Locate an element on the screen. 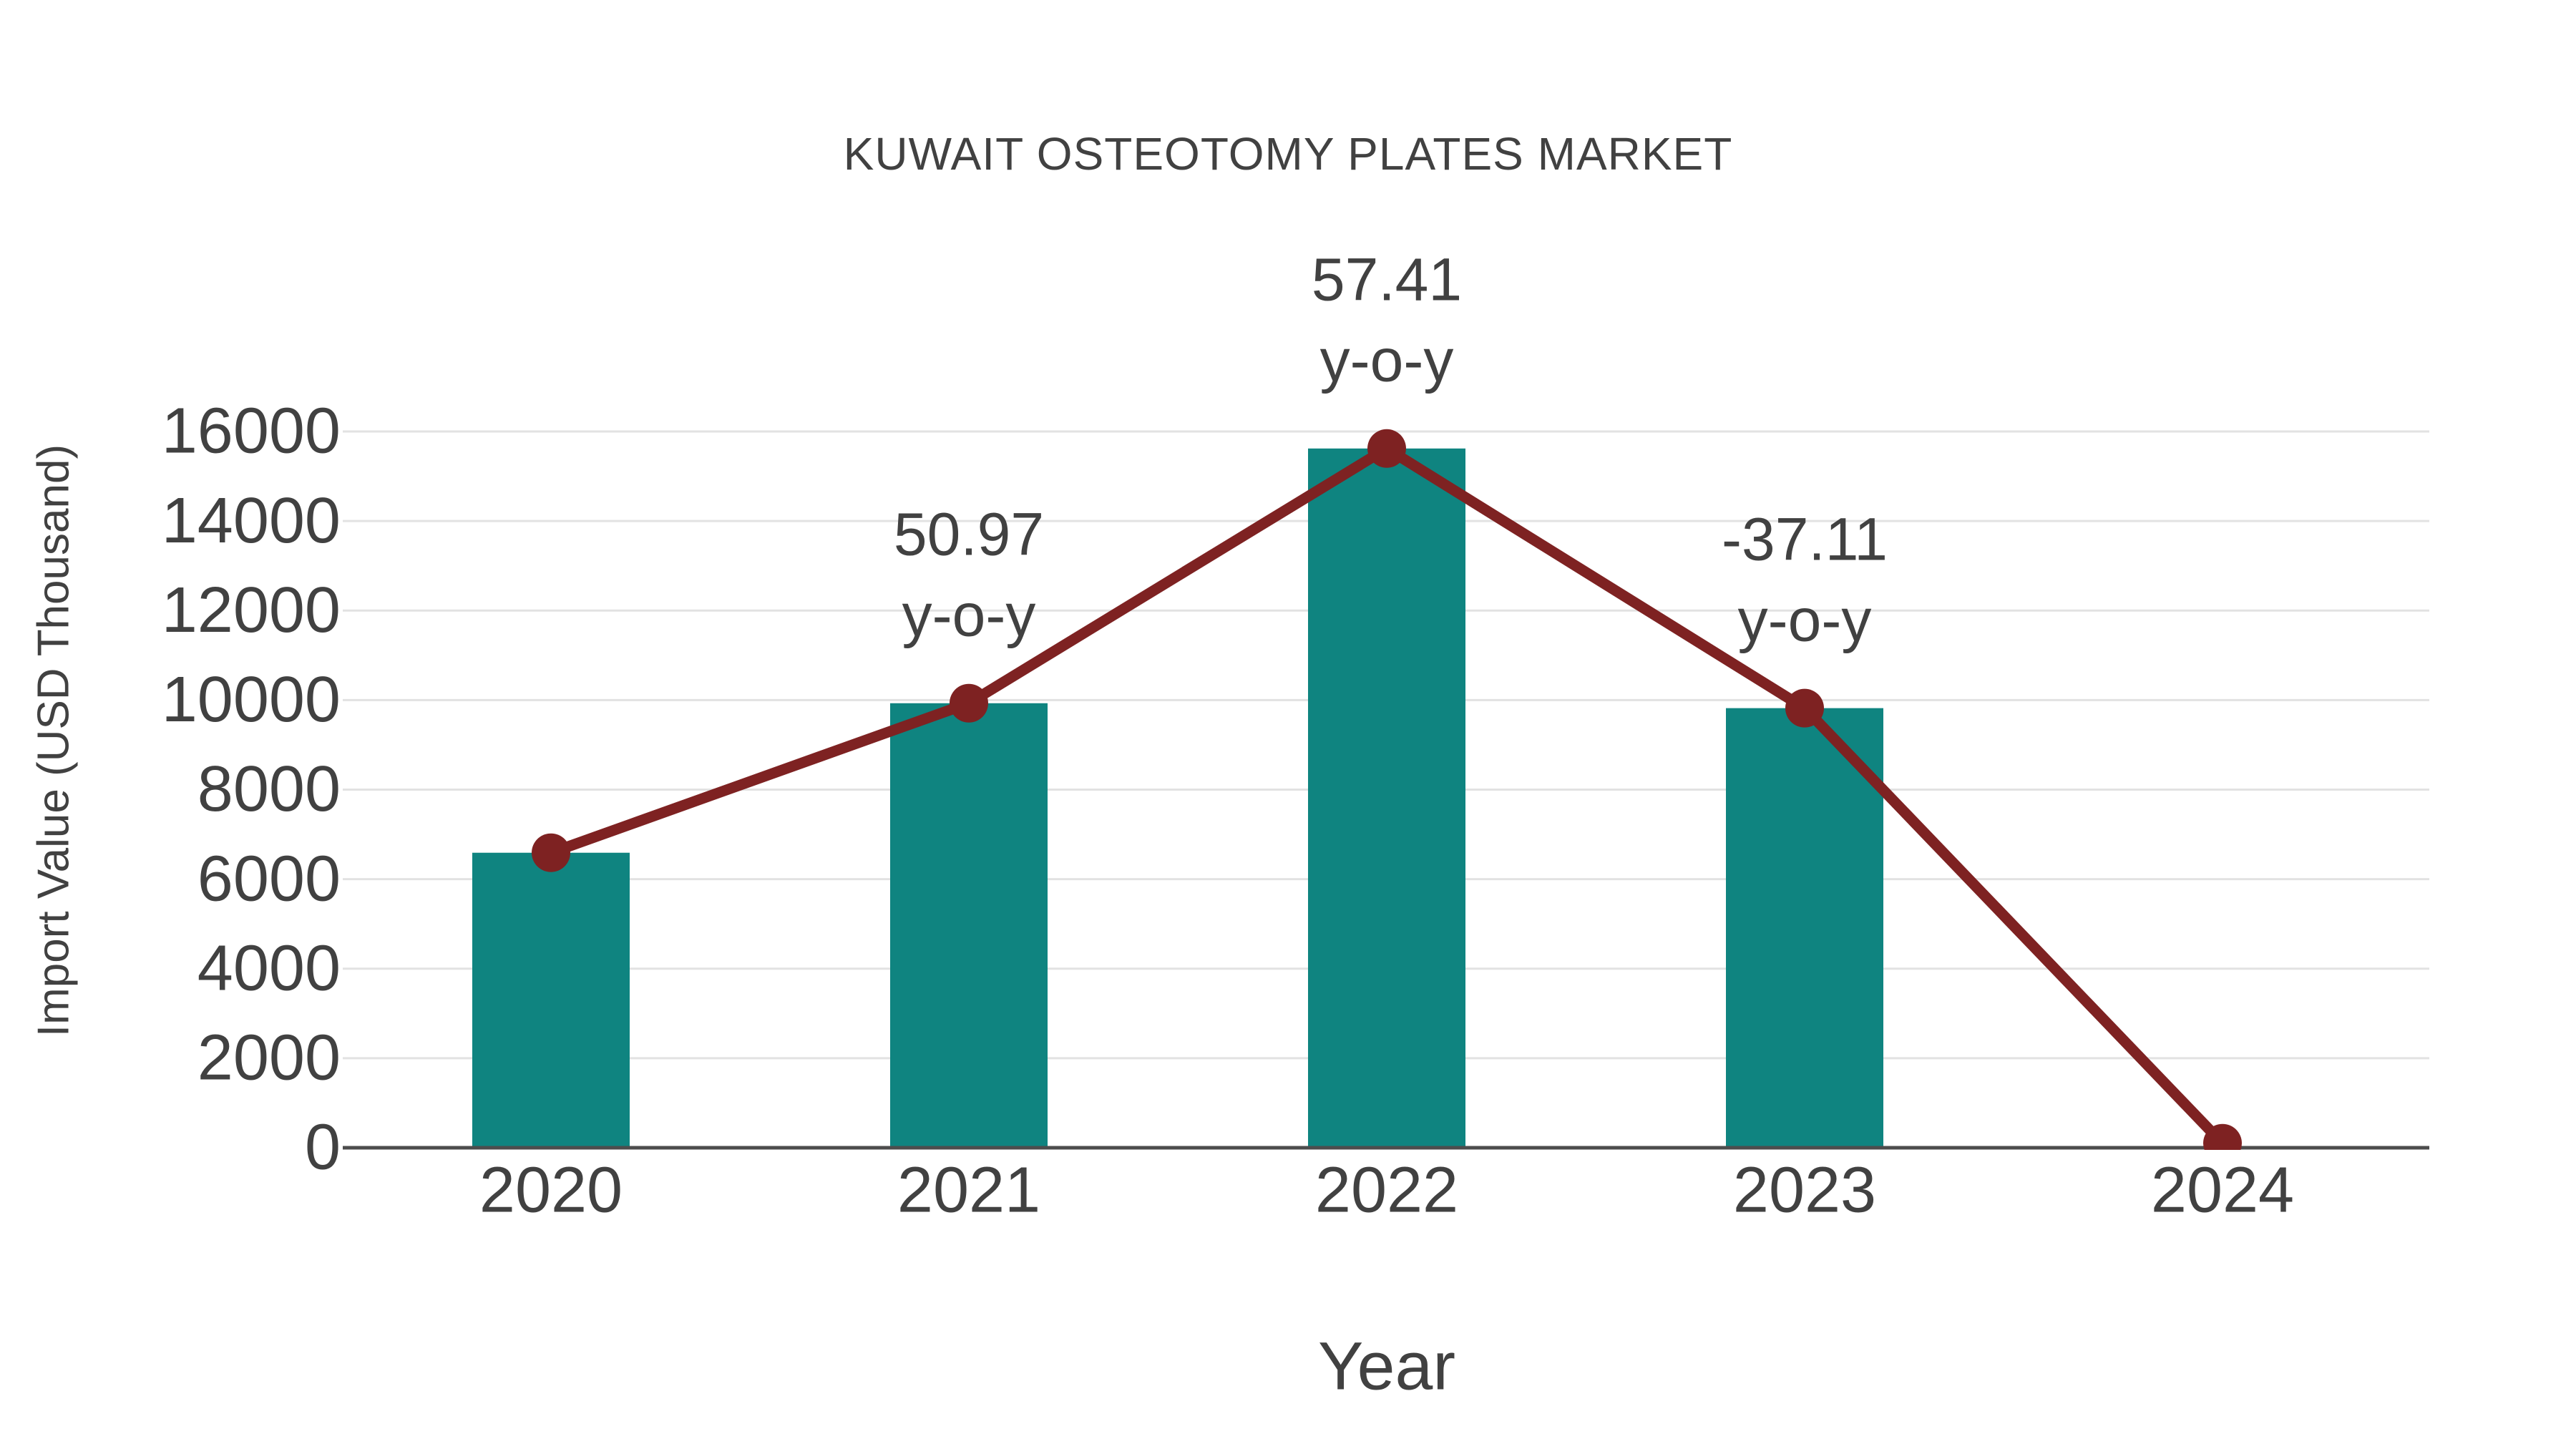  y-tick-label-8000: 8000 is located at coordinates (269, 789).